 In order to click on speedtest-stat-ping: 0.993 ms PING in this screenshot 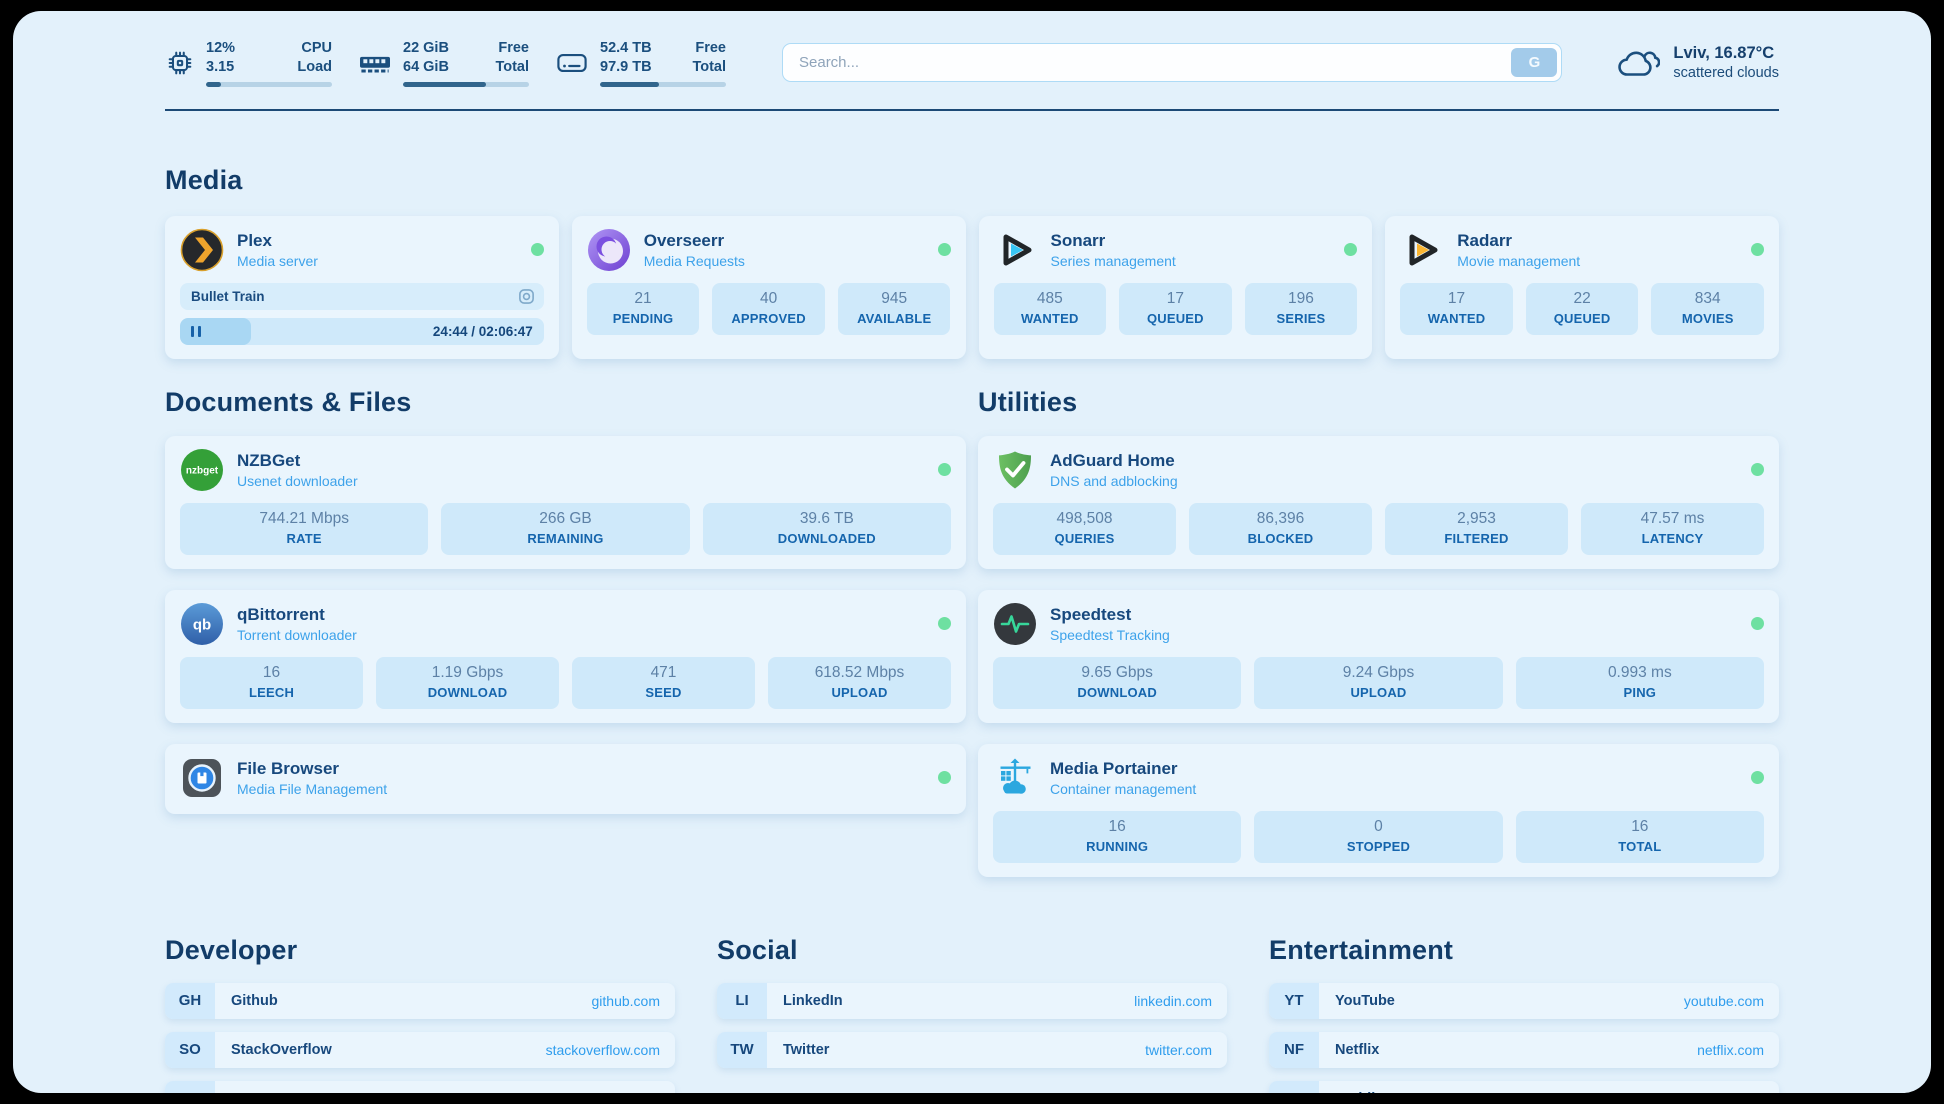, I will do `click(1639, 682)`.